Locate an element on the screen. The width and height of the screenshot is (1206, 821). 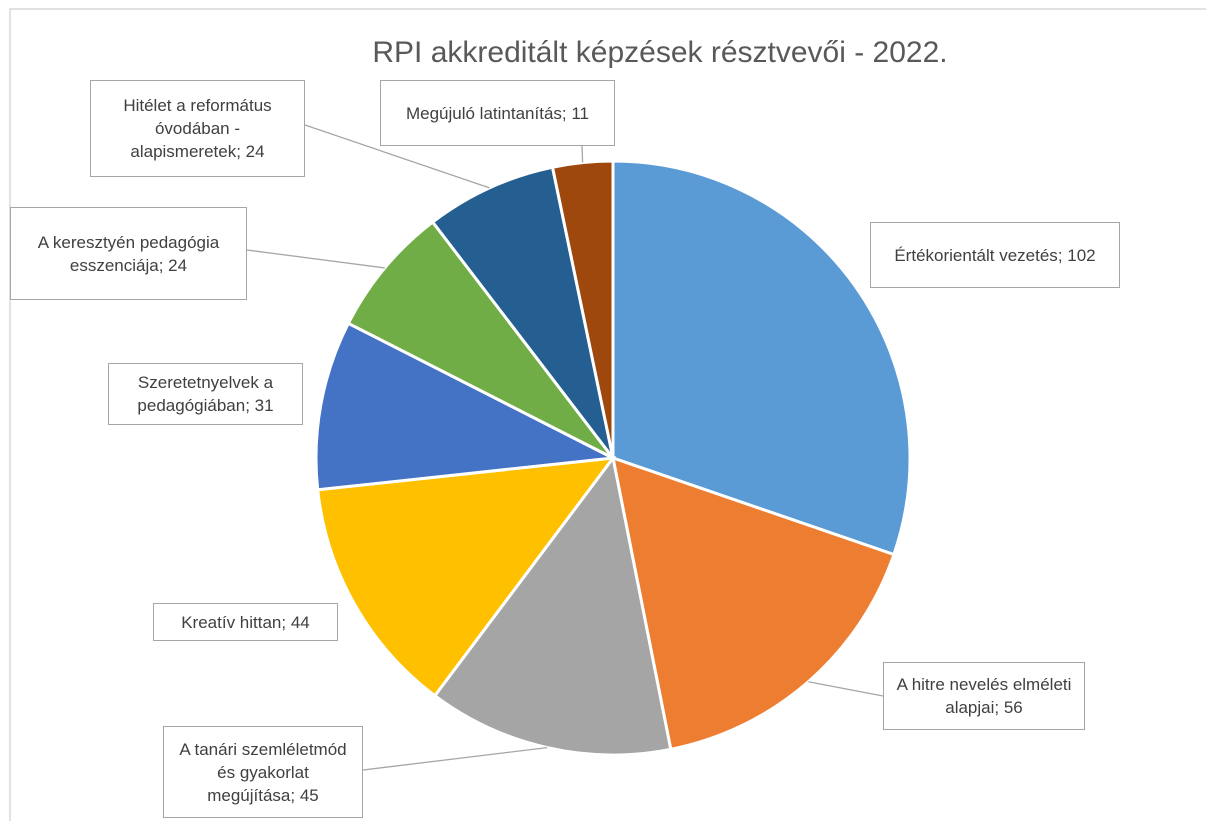
data-label-category: Megújuló latintanítás is located at coordinates (483, 113).